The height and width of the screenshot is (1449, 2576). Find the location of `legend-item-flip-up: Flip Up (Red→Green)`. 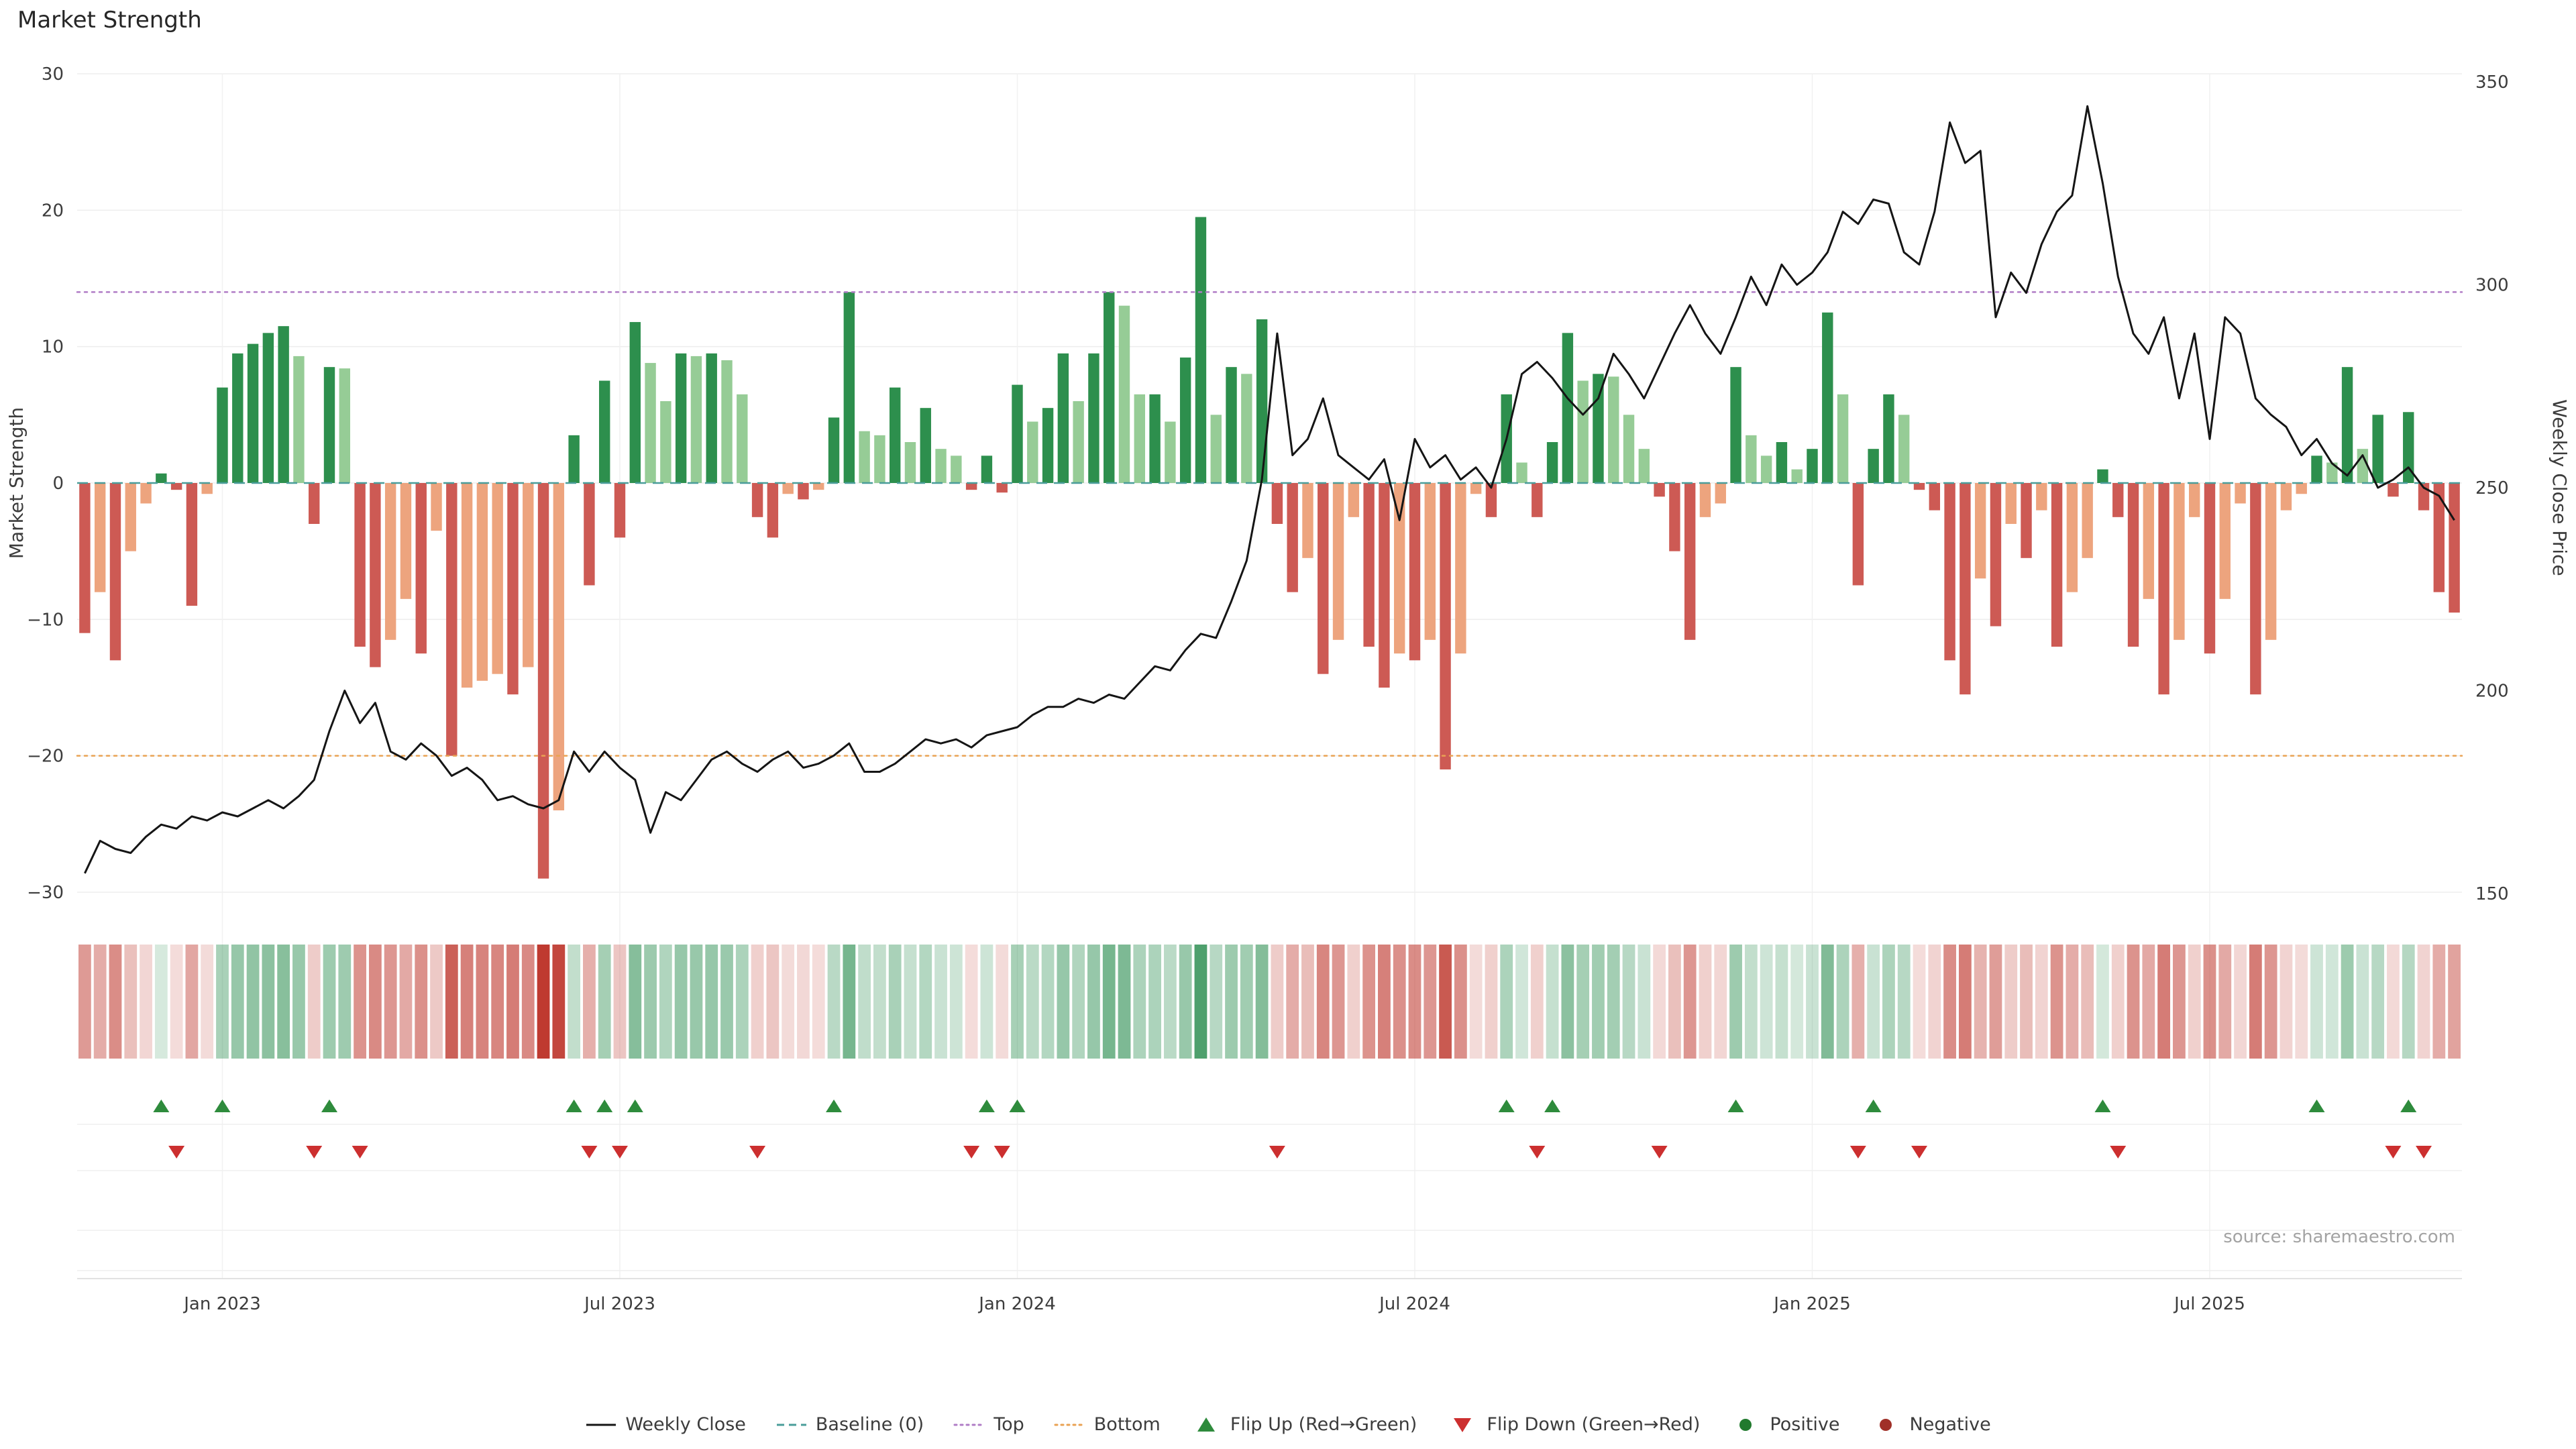

legend-item-flip-up: Flip Up (Red→Green) is located at coordinates (1303, 1424).